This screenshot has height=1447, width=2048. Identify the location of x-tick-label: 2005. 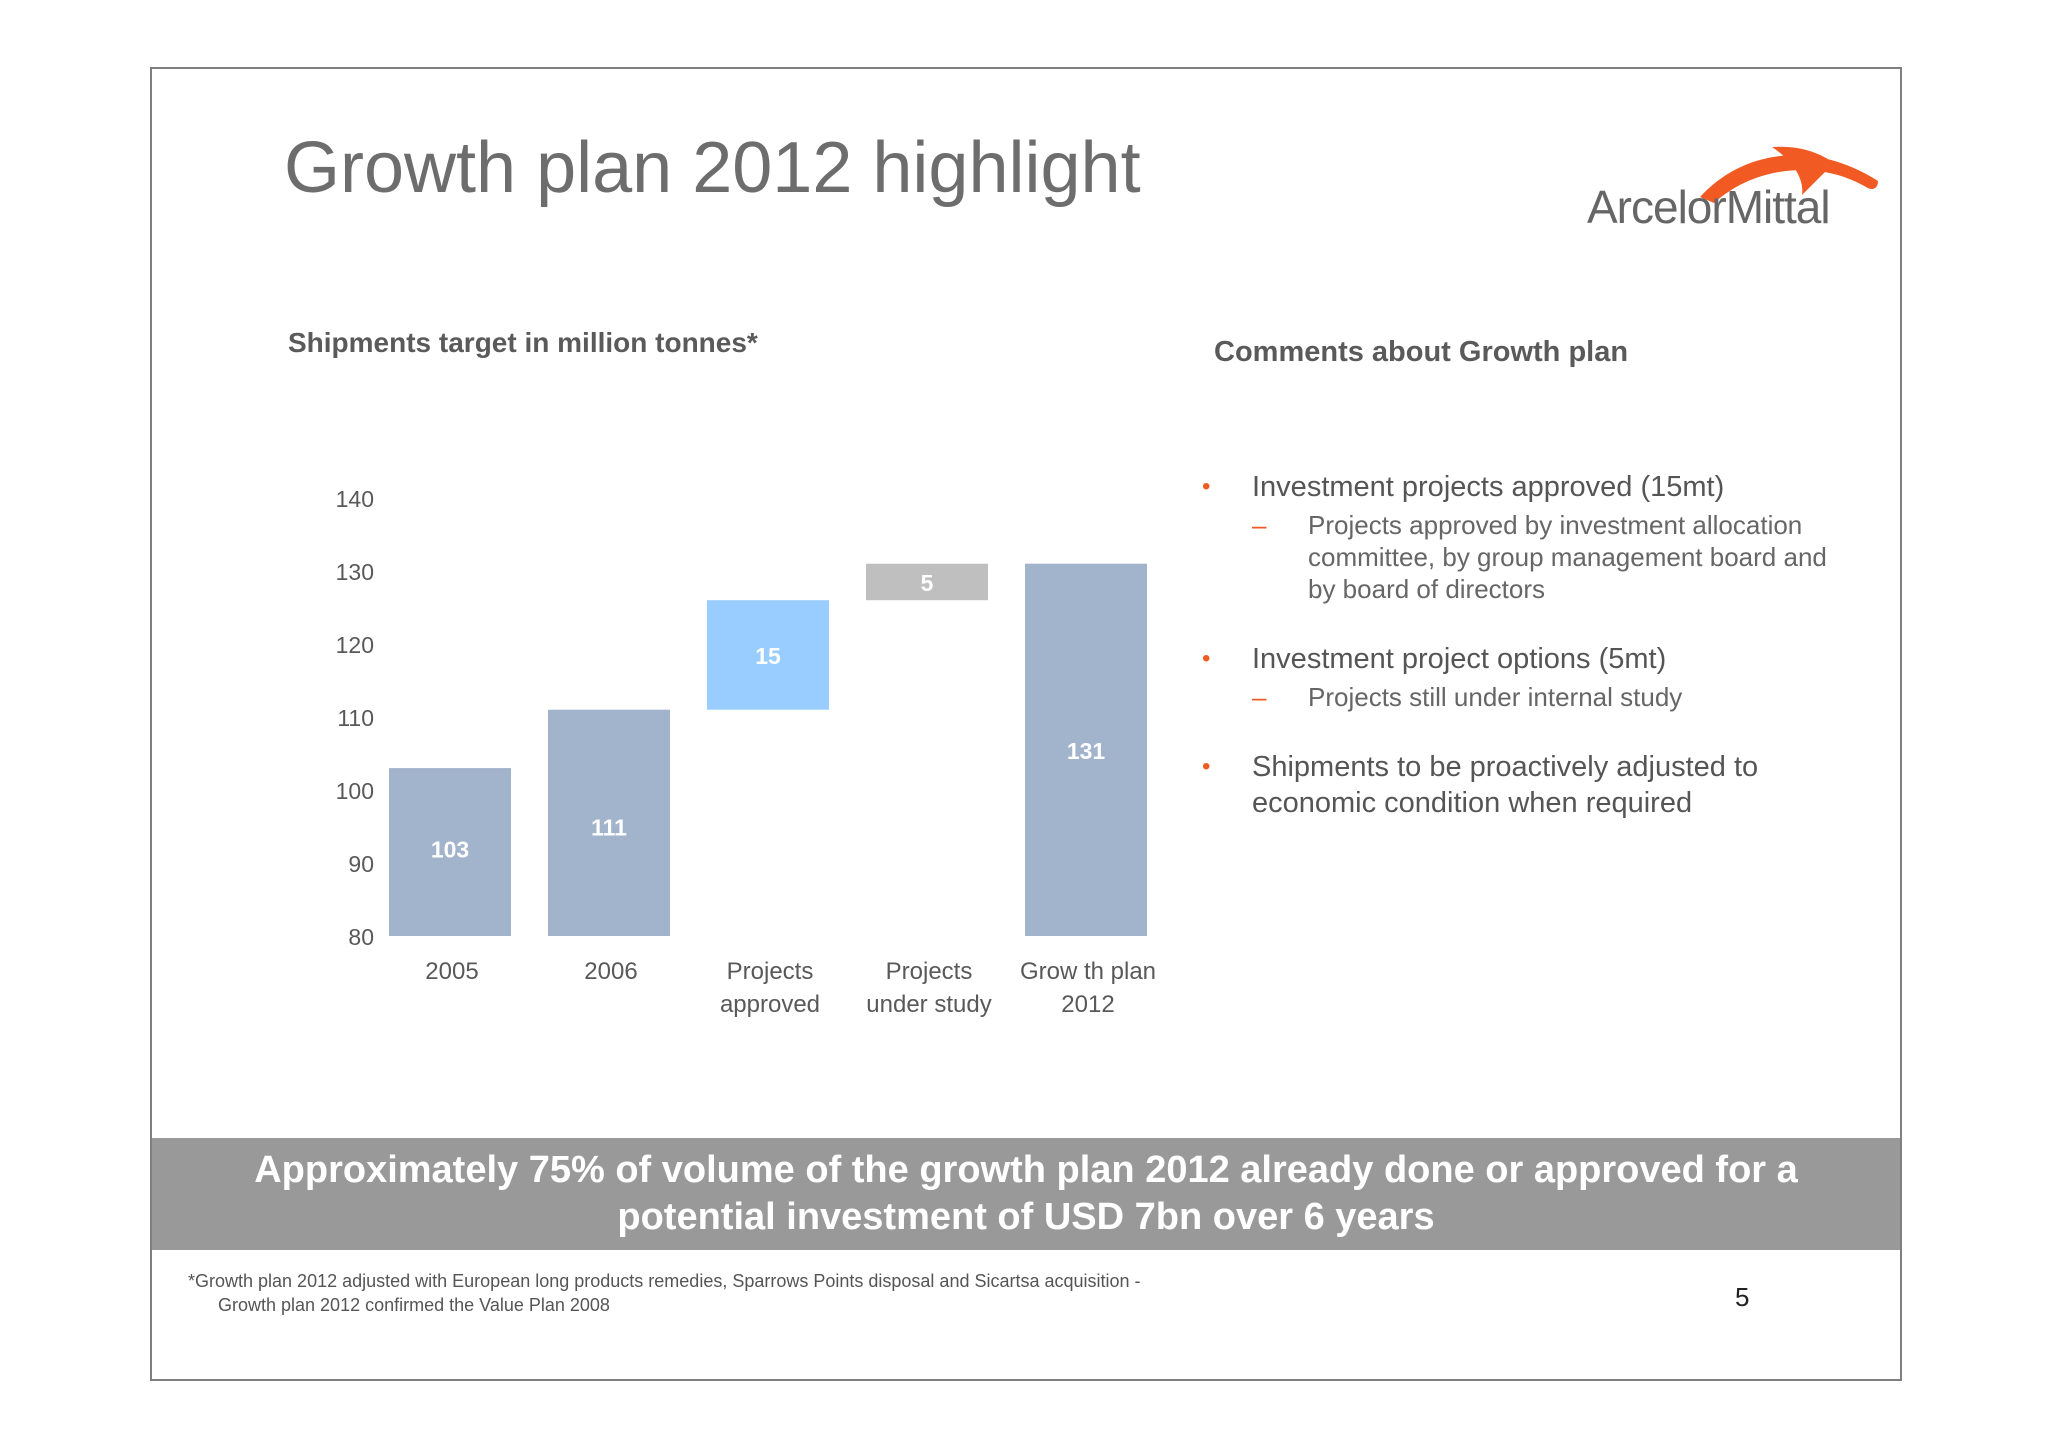
(451, 971).